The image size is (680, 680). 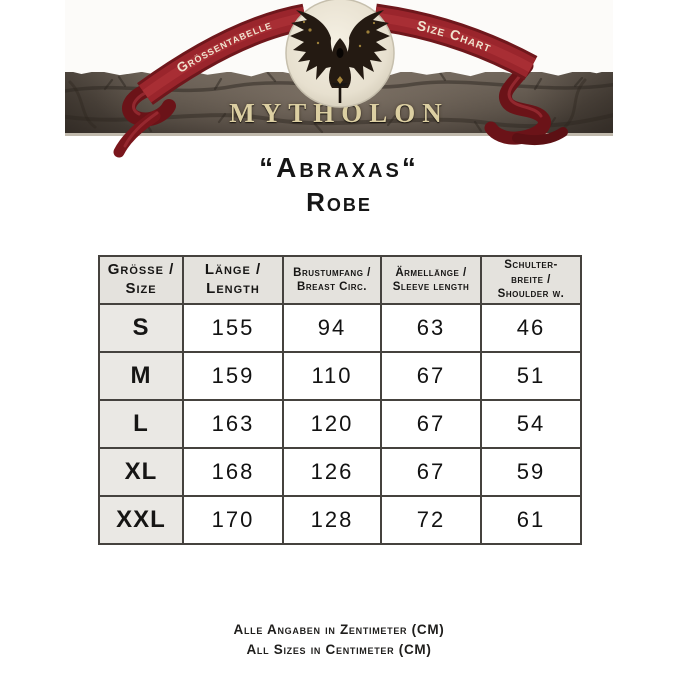 What do you see at coordinates (531, 280) in the screenshot?
I see `column-header-shoulder-width: Schulter- breite / Shoulder w.` at bounding box center [531, 280].